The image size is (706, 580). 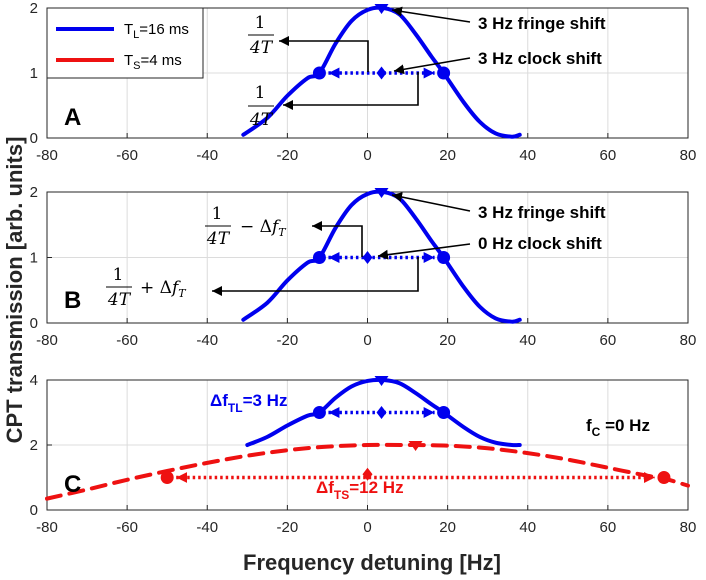 I want to click on bracket-a-upper, so click(x=324, y=54).